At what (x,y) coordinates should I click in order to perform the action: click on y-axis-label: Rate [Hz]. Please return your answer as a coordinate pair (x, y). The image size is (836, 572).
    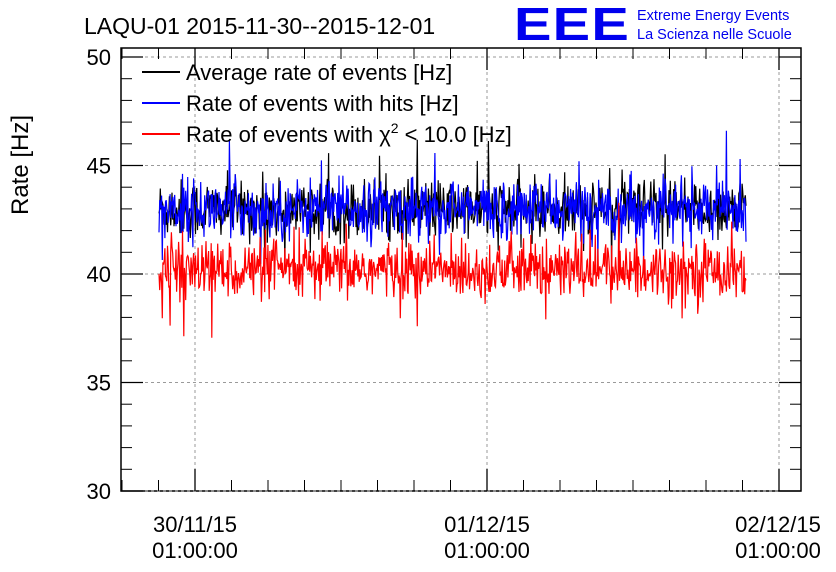
    Looking at the image, I should click on (20, 165).